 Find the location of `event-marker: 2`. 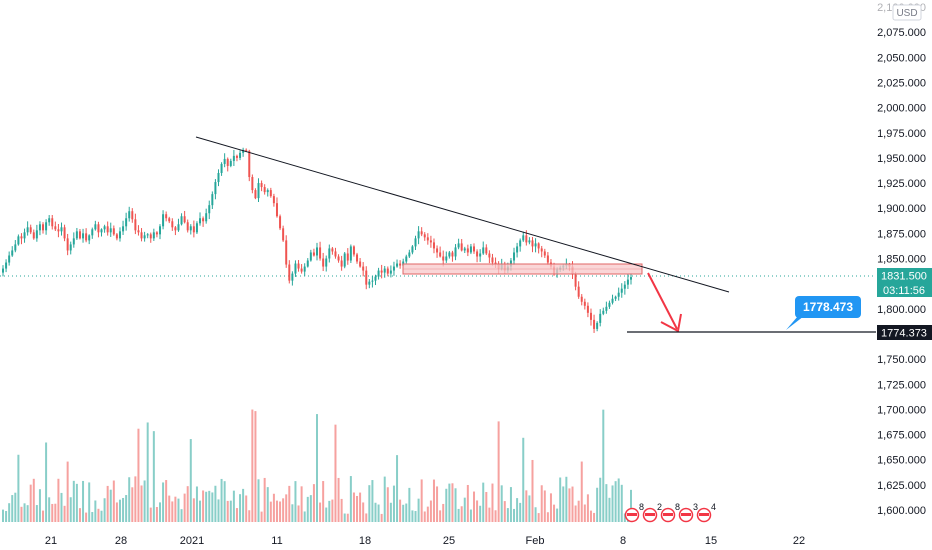

event-marker: 2 is located at coordinates (652, 512).